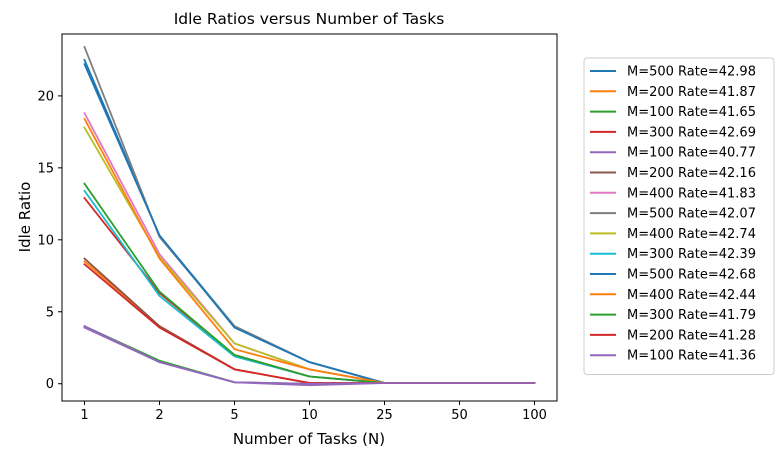 This screenshot has width=783, height=459. Describe the element at coordinates (691, 193) in the screenshot. I see `legend-item-label: M=400 Rate=41.83` at that location.